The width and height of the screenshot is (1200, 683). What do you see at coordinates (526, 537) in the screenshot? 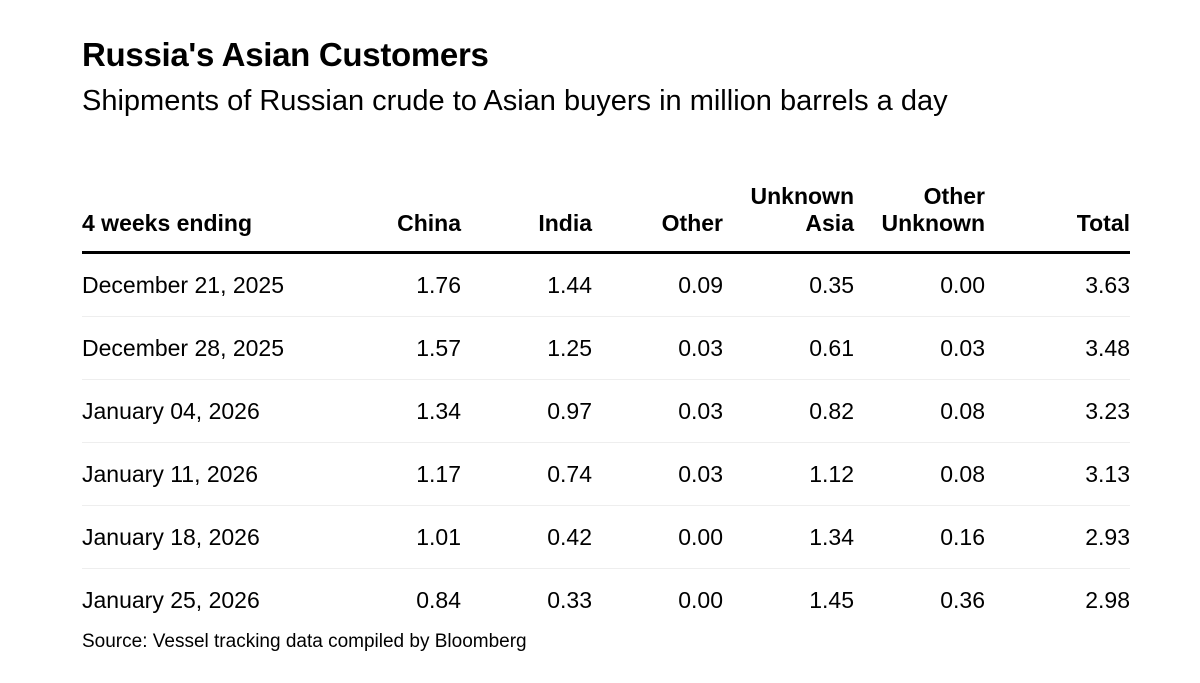
I see `cell-india: 0.42` at bounding box center [526, 537].